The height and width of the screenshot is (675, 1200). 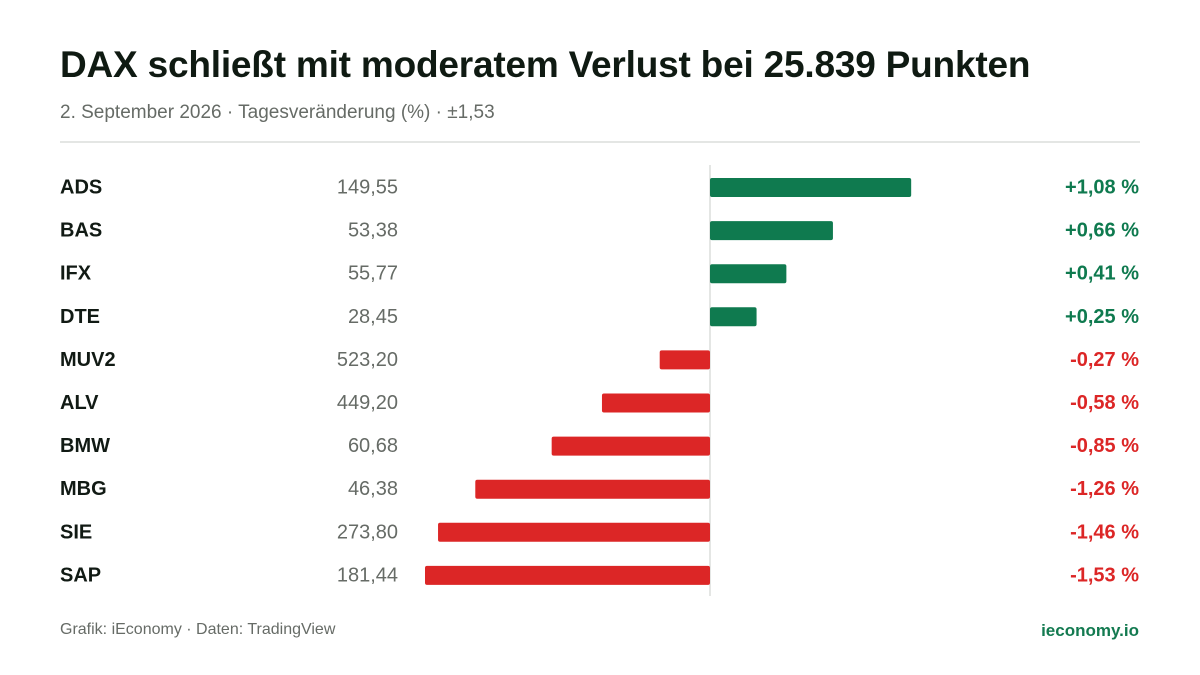 I want to click on change-label: -1,46 %, so click(x=1104, y=532).